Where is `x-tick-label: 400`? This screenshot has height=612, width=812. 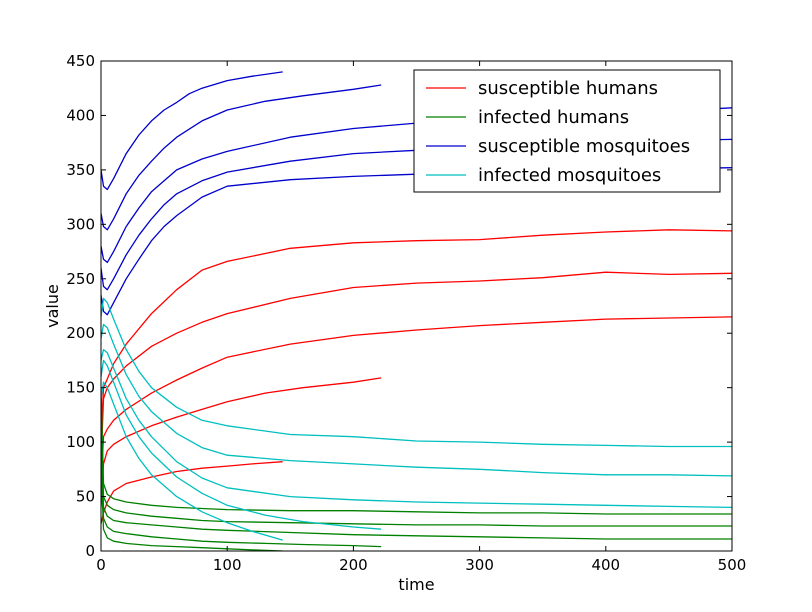 x-tick-label: 400 is located at coordinates (605, 565).